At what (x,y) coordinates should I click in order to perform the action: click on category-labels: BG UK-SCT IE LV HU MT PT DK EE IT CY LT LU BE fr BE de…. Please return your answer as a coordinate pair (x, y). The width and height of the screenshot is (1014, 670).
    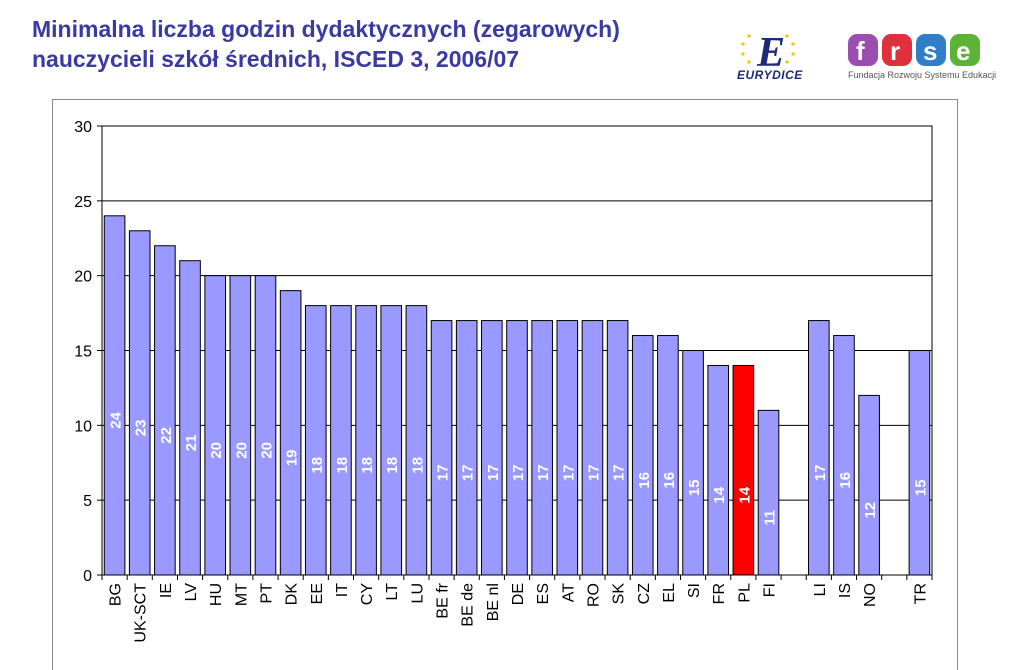
    Looking at the image, I should click on (519, 612).